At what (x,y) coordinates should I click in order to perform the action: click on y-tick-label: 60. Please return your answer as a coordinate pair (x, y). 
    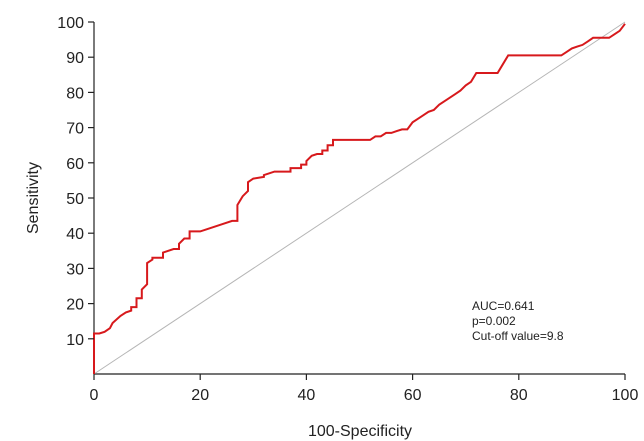
    Looking at the image, I should click on (75, 164).